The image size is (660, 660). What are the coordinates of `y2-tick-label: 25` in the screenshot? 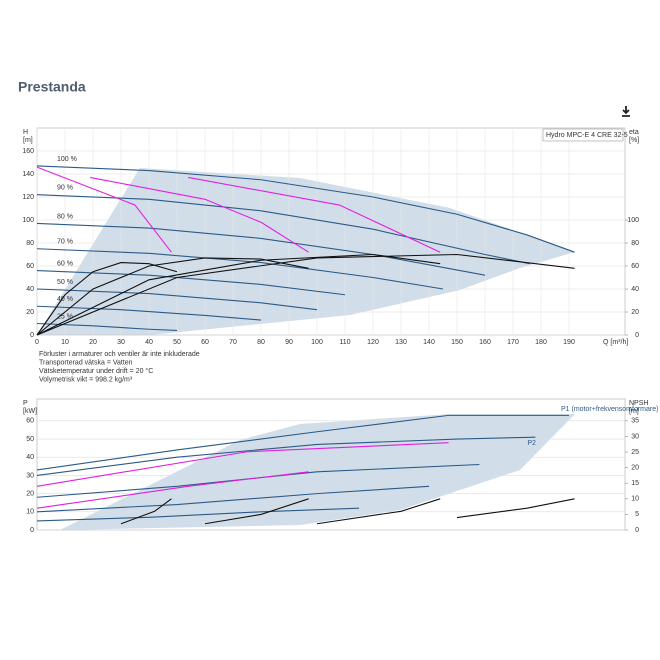 It's located at (635, 452).